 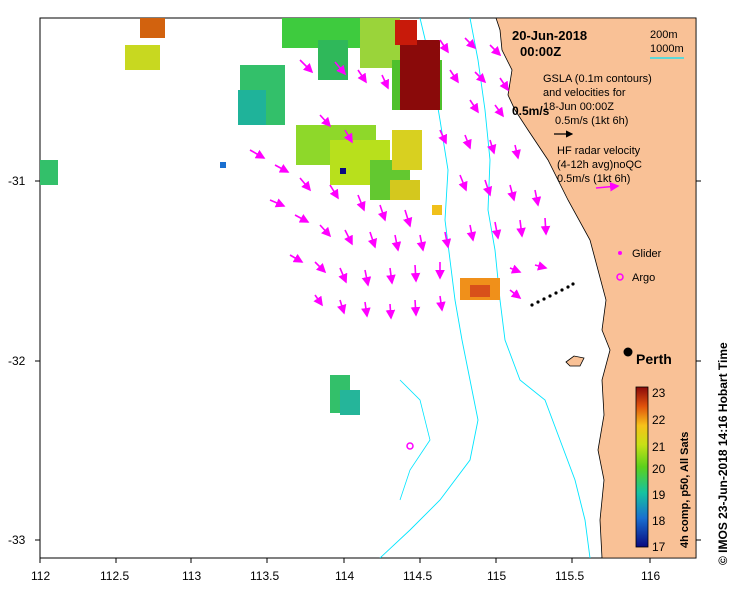 What do you see at coordinates (642, 467) in the screenshot?
I see `colorbar` at bounding box center [642, 467].